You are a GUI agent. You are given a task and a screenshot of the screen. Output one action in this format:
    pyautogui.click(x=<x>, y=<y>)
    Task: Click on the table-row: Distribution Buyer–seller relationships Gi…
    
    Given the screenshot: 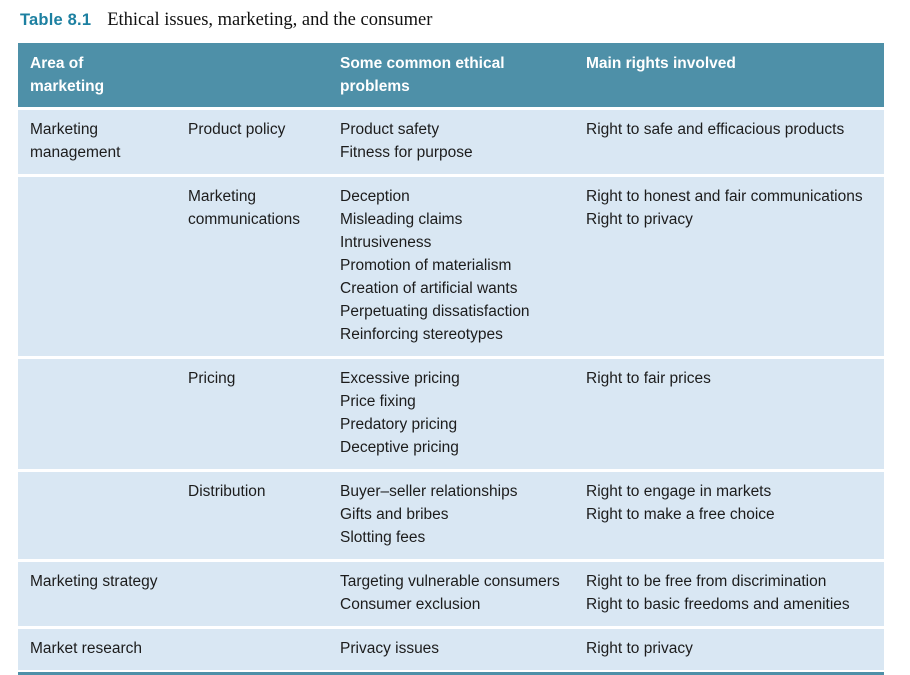 What is the action you would take?
    pyautogui.click(x=451, y=515)
    